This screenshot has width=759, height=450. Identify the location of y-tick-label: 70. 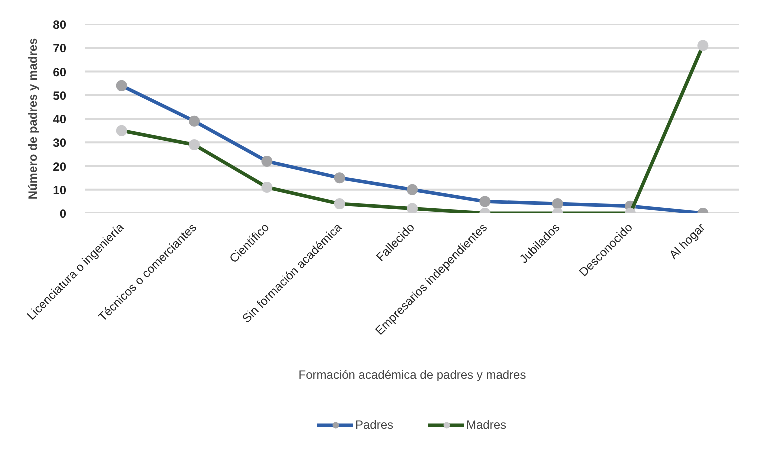
(60, 49).